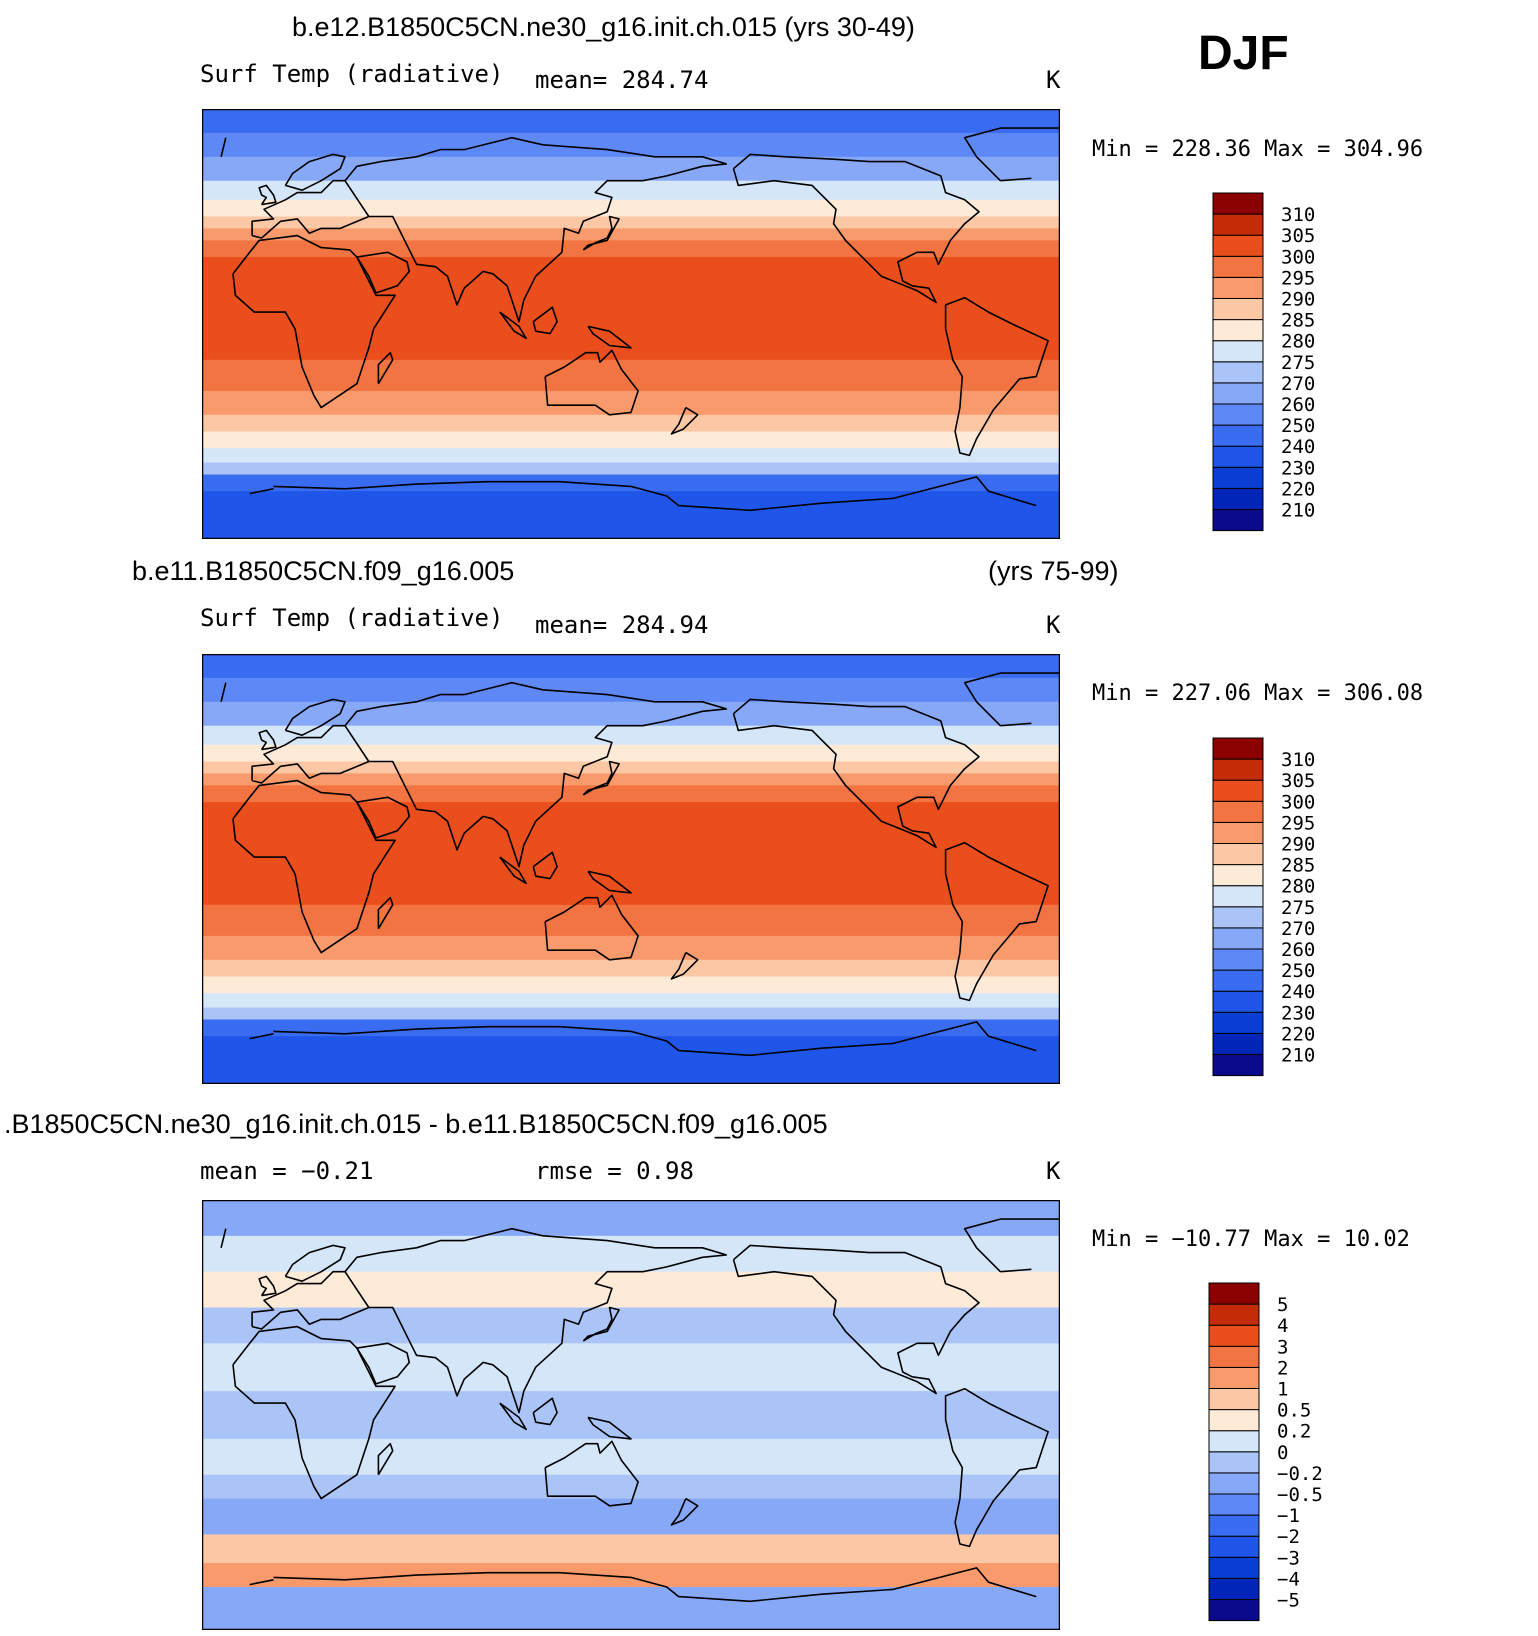  Describe the element at coordinates (352, 74) in the screenshot. I see `panel1-variable-label: Surf Temp (radiative)` at that location.